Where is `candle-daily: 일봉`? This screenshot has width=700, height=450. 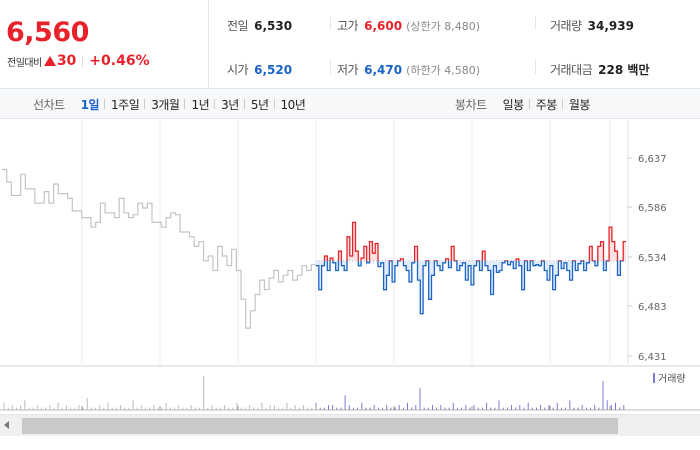 candle-daily: 일봉 is located at coordinates (513, 104).